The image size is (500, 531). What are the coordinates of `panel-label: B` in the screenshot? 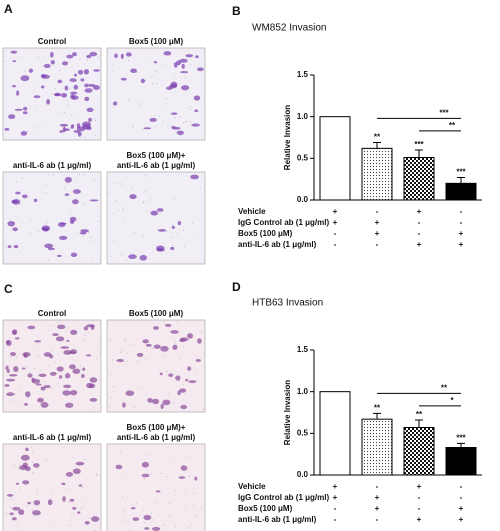 It's located at (236, 11).